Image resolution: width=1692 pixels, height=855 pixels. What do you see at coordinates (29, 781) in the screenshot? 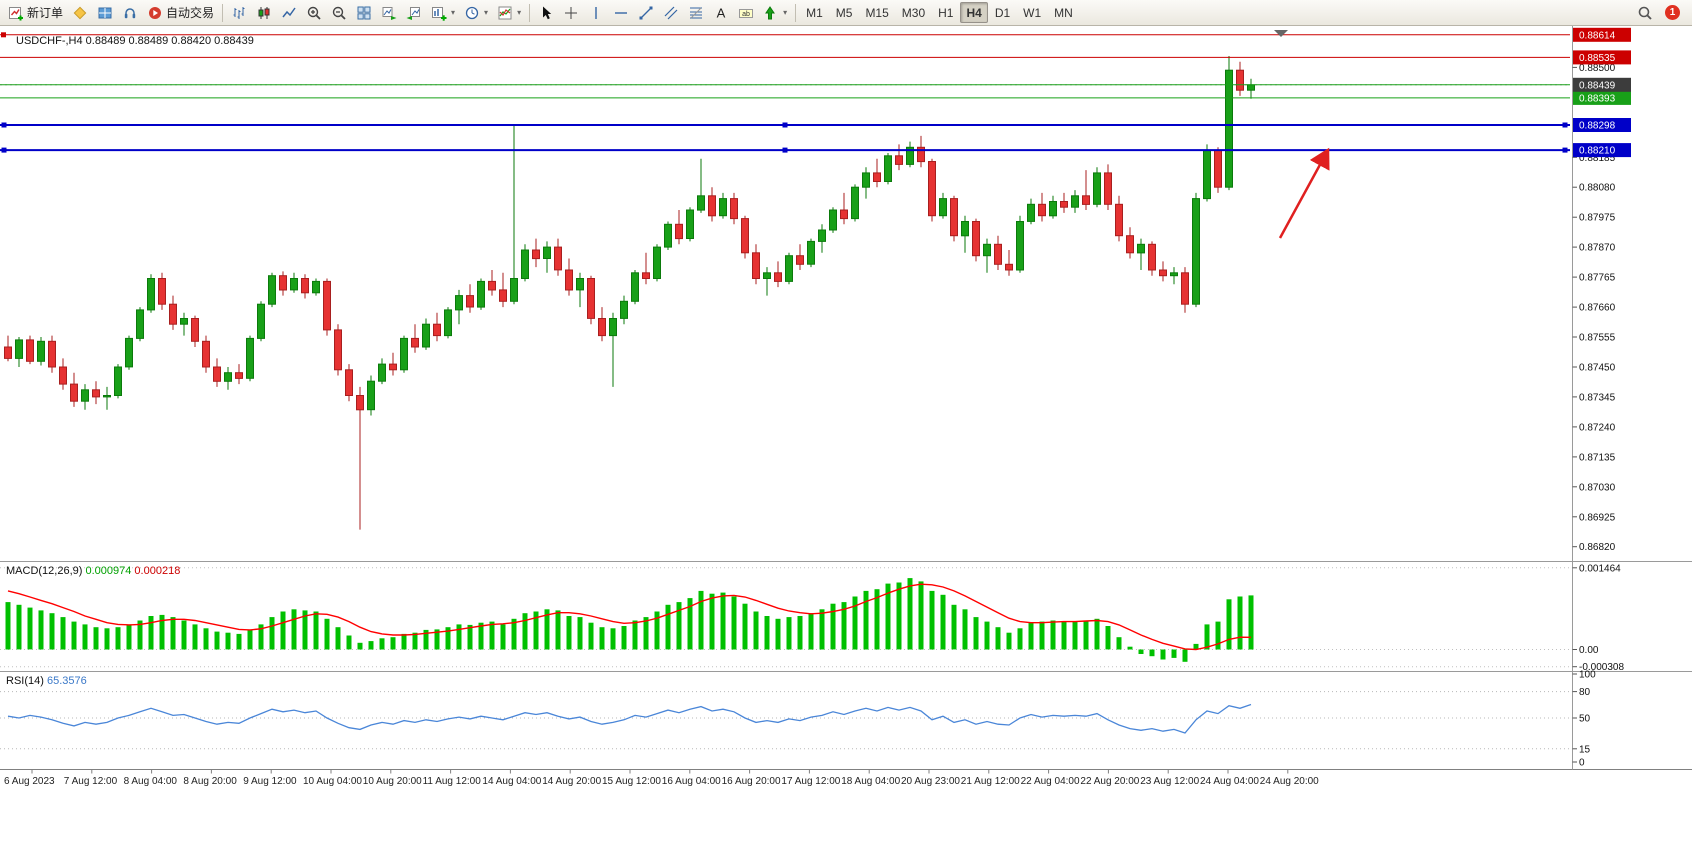
I see `time-axis-label: 6 Aug 2023` at bounding box center [29, 781].